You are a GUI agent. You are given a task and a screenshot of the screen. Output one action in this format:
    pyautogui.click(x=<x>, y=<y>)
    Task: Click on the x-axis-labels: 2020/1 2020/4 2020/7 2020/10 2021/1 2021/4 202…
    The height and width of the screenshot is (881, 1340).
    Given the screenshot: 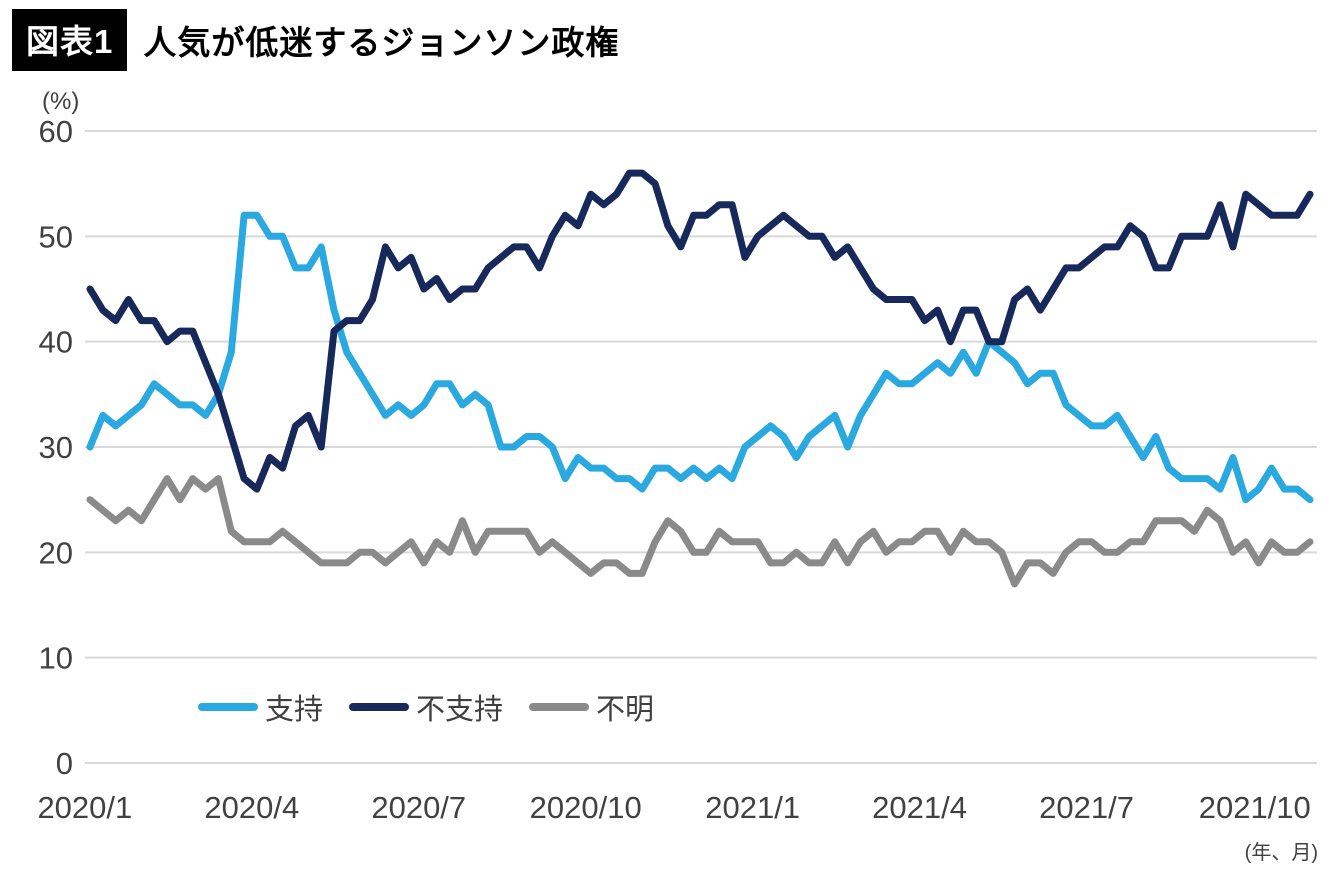 What is the action you would take?
    pyautogui.click(x=673, y=807)
    